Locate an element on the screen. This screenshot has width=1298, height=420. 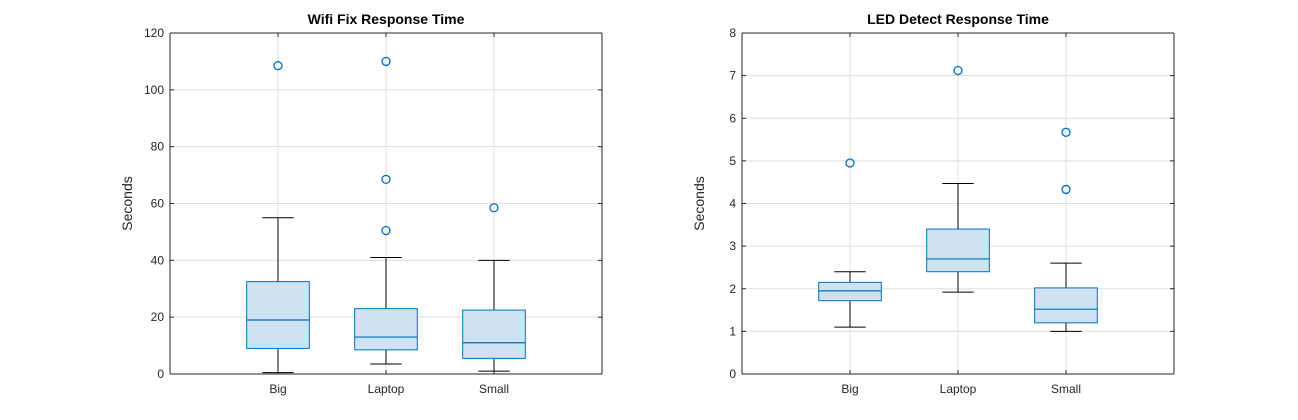
chart-0-box-0-iqr-box is located at coordinates (278, 315).